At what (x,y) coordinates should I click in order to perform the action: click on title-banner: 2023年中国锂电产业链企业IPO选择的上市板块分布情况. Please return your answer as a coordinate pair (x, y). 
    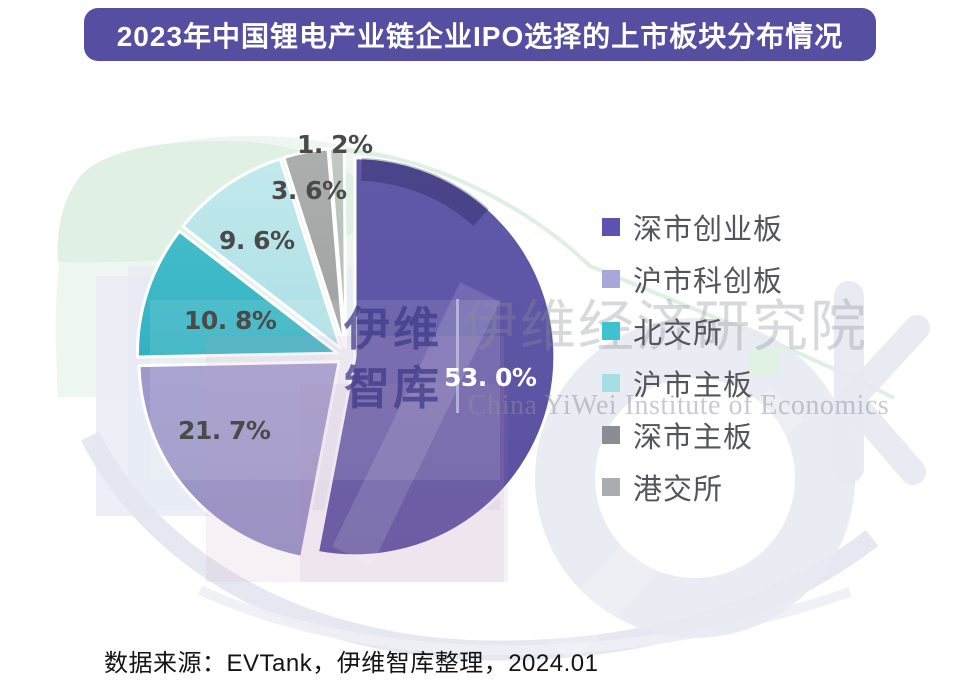
    Looking at the image, I should click on (480, 34).